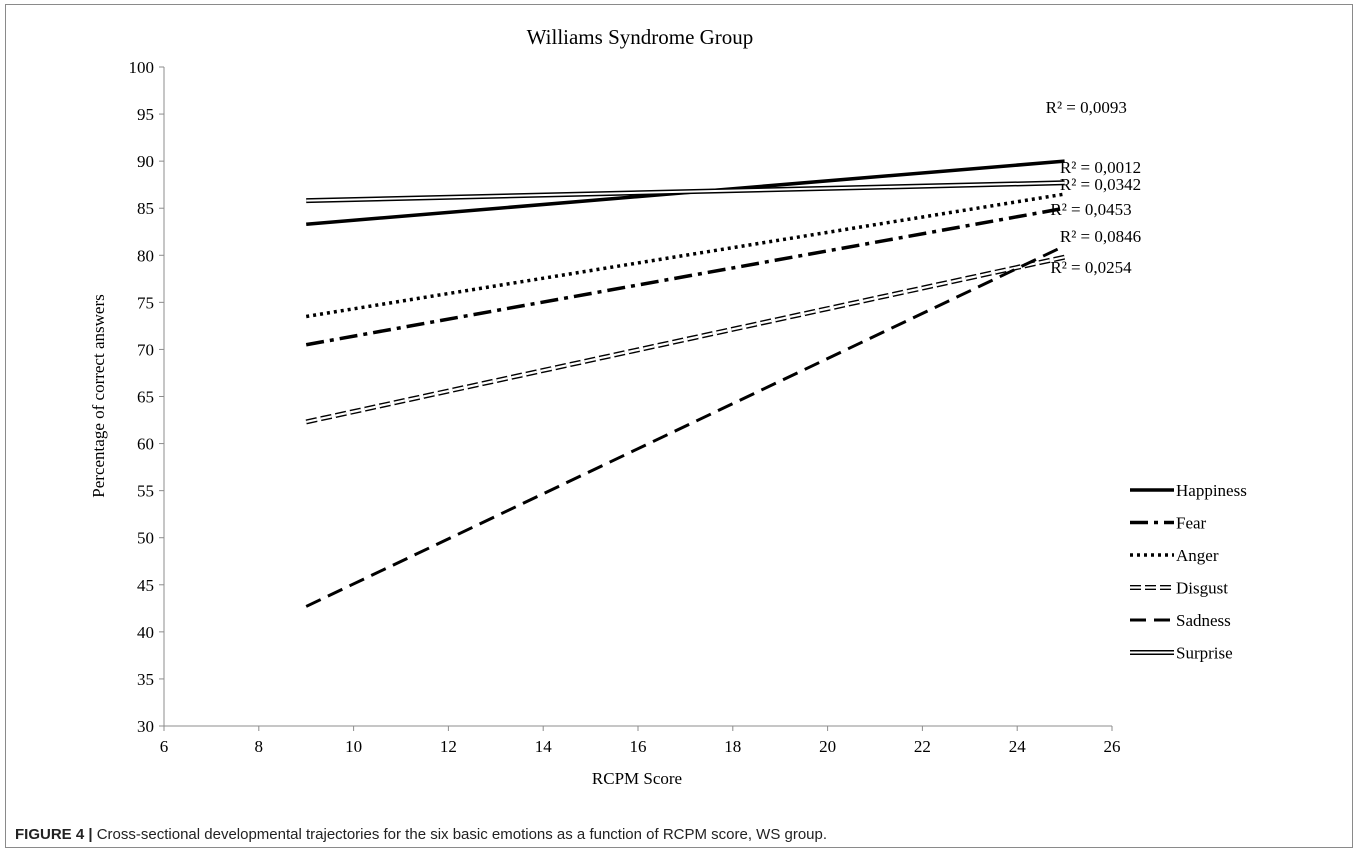 The image size is (1359, 854). Describe the element at coordinates (1168, 523) in the screenshot. I see `legend-item-fear: Fear` at that location.